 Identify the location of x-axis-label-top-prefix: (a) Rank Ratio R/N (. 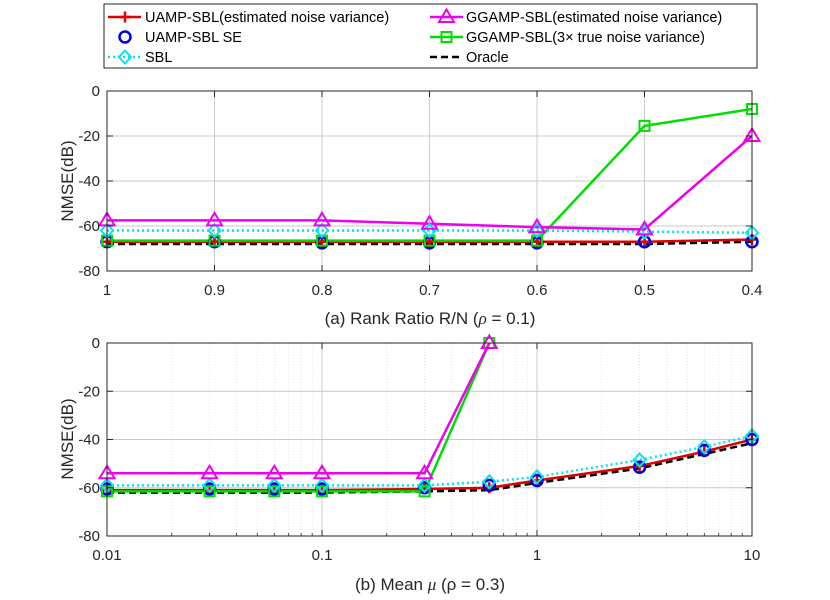
(402, 318).